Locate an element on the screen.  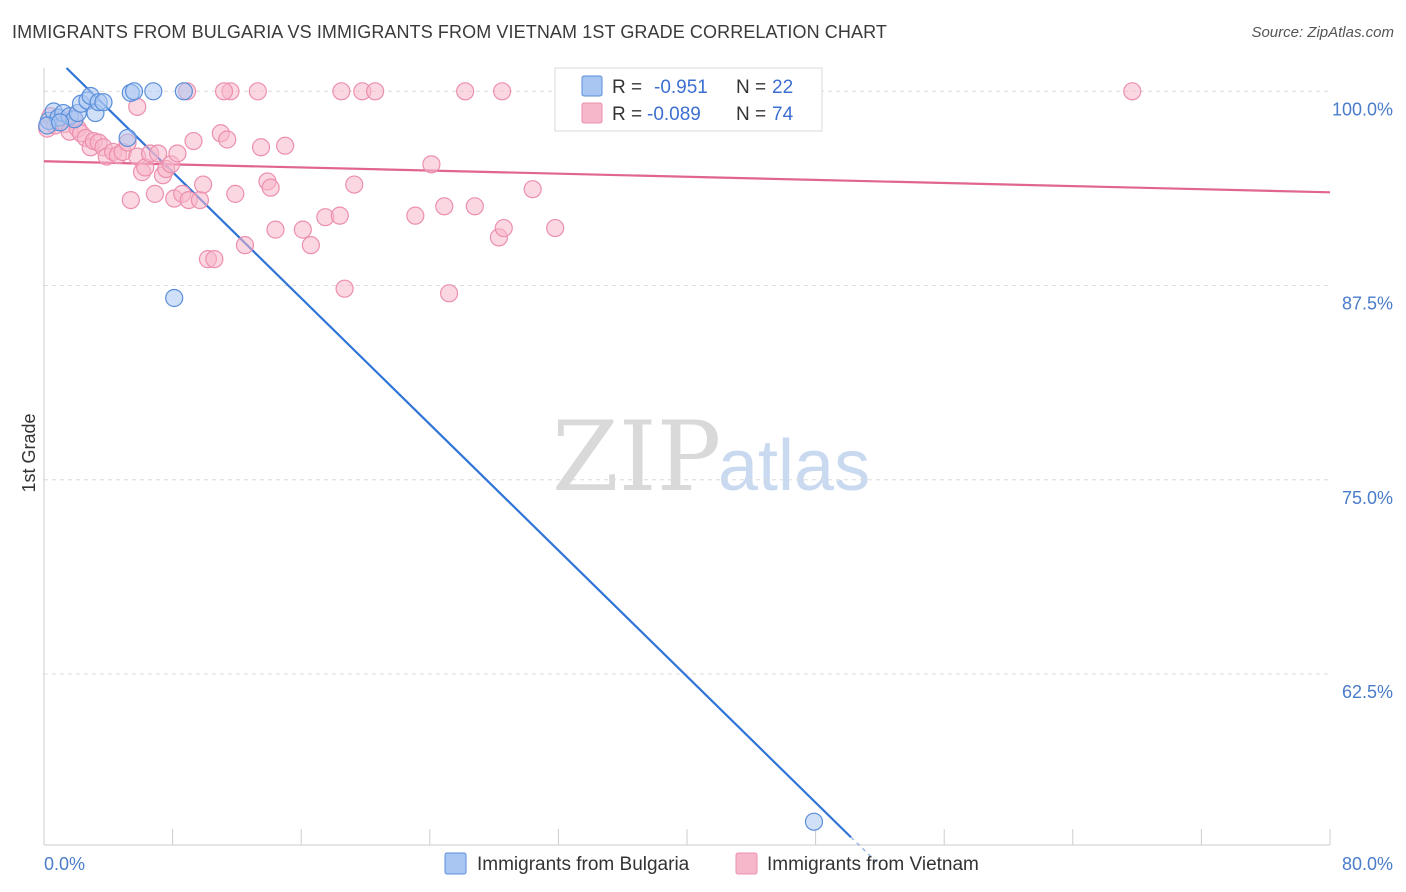
y-tick-label: 75.0% is located at coordinates (1367, 498).